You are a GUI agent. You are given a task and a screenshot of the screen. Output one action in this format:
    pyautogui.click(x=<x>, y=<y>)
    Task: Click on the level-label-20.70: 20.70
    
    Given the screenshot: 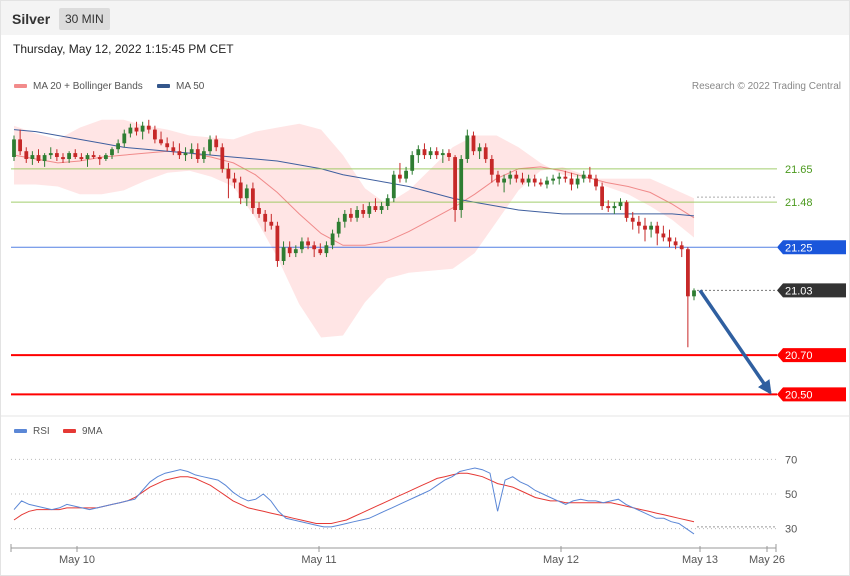 What is the action you would take?
    pyautogui.click(x=799, y=356)
    